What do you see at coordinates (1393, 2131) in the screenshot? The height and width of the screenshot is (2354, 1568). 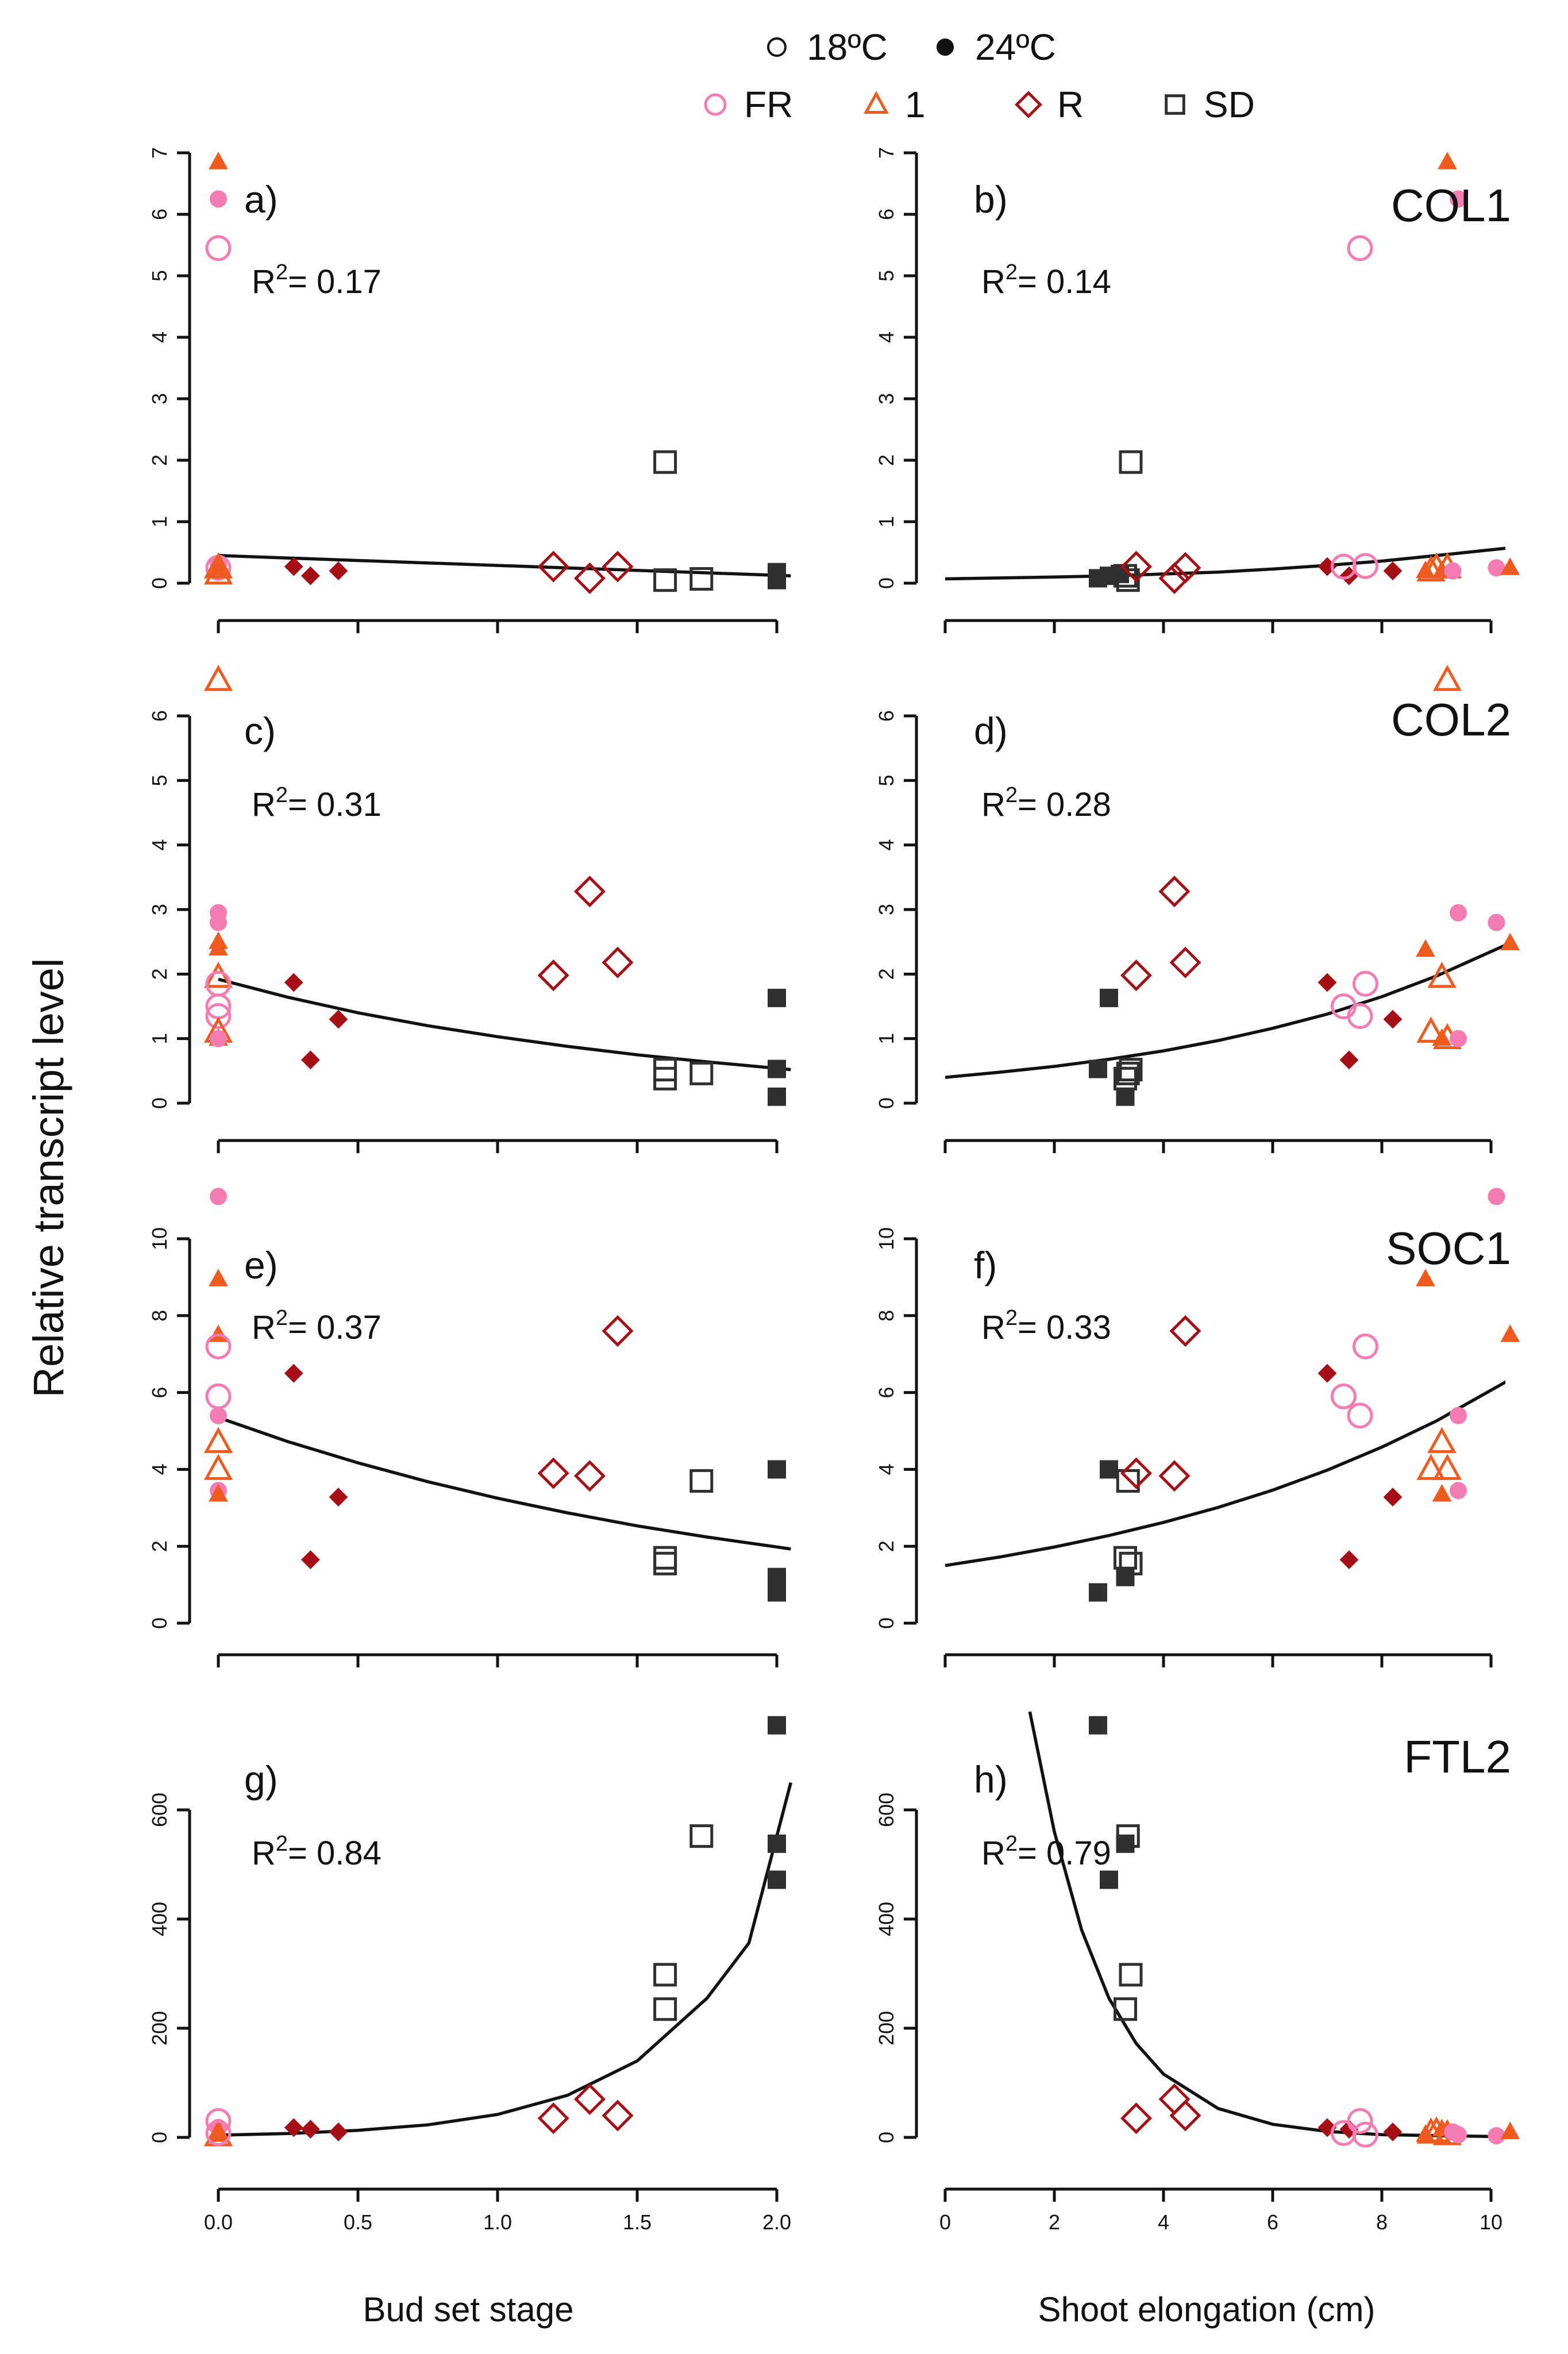 I see `data-point-h-R-24c` at bounding box center [1393, 2131].